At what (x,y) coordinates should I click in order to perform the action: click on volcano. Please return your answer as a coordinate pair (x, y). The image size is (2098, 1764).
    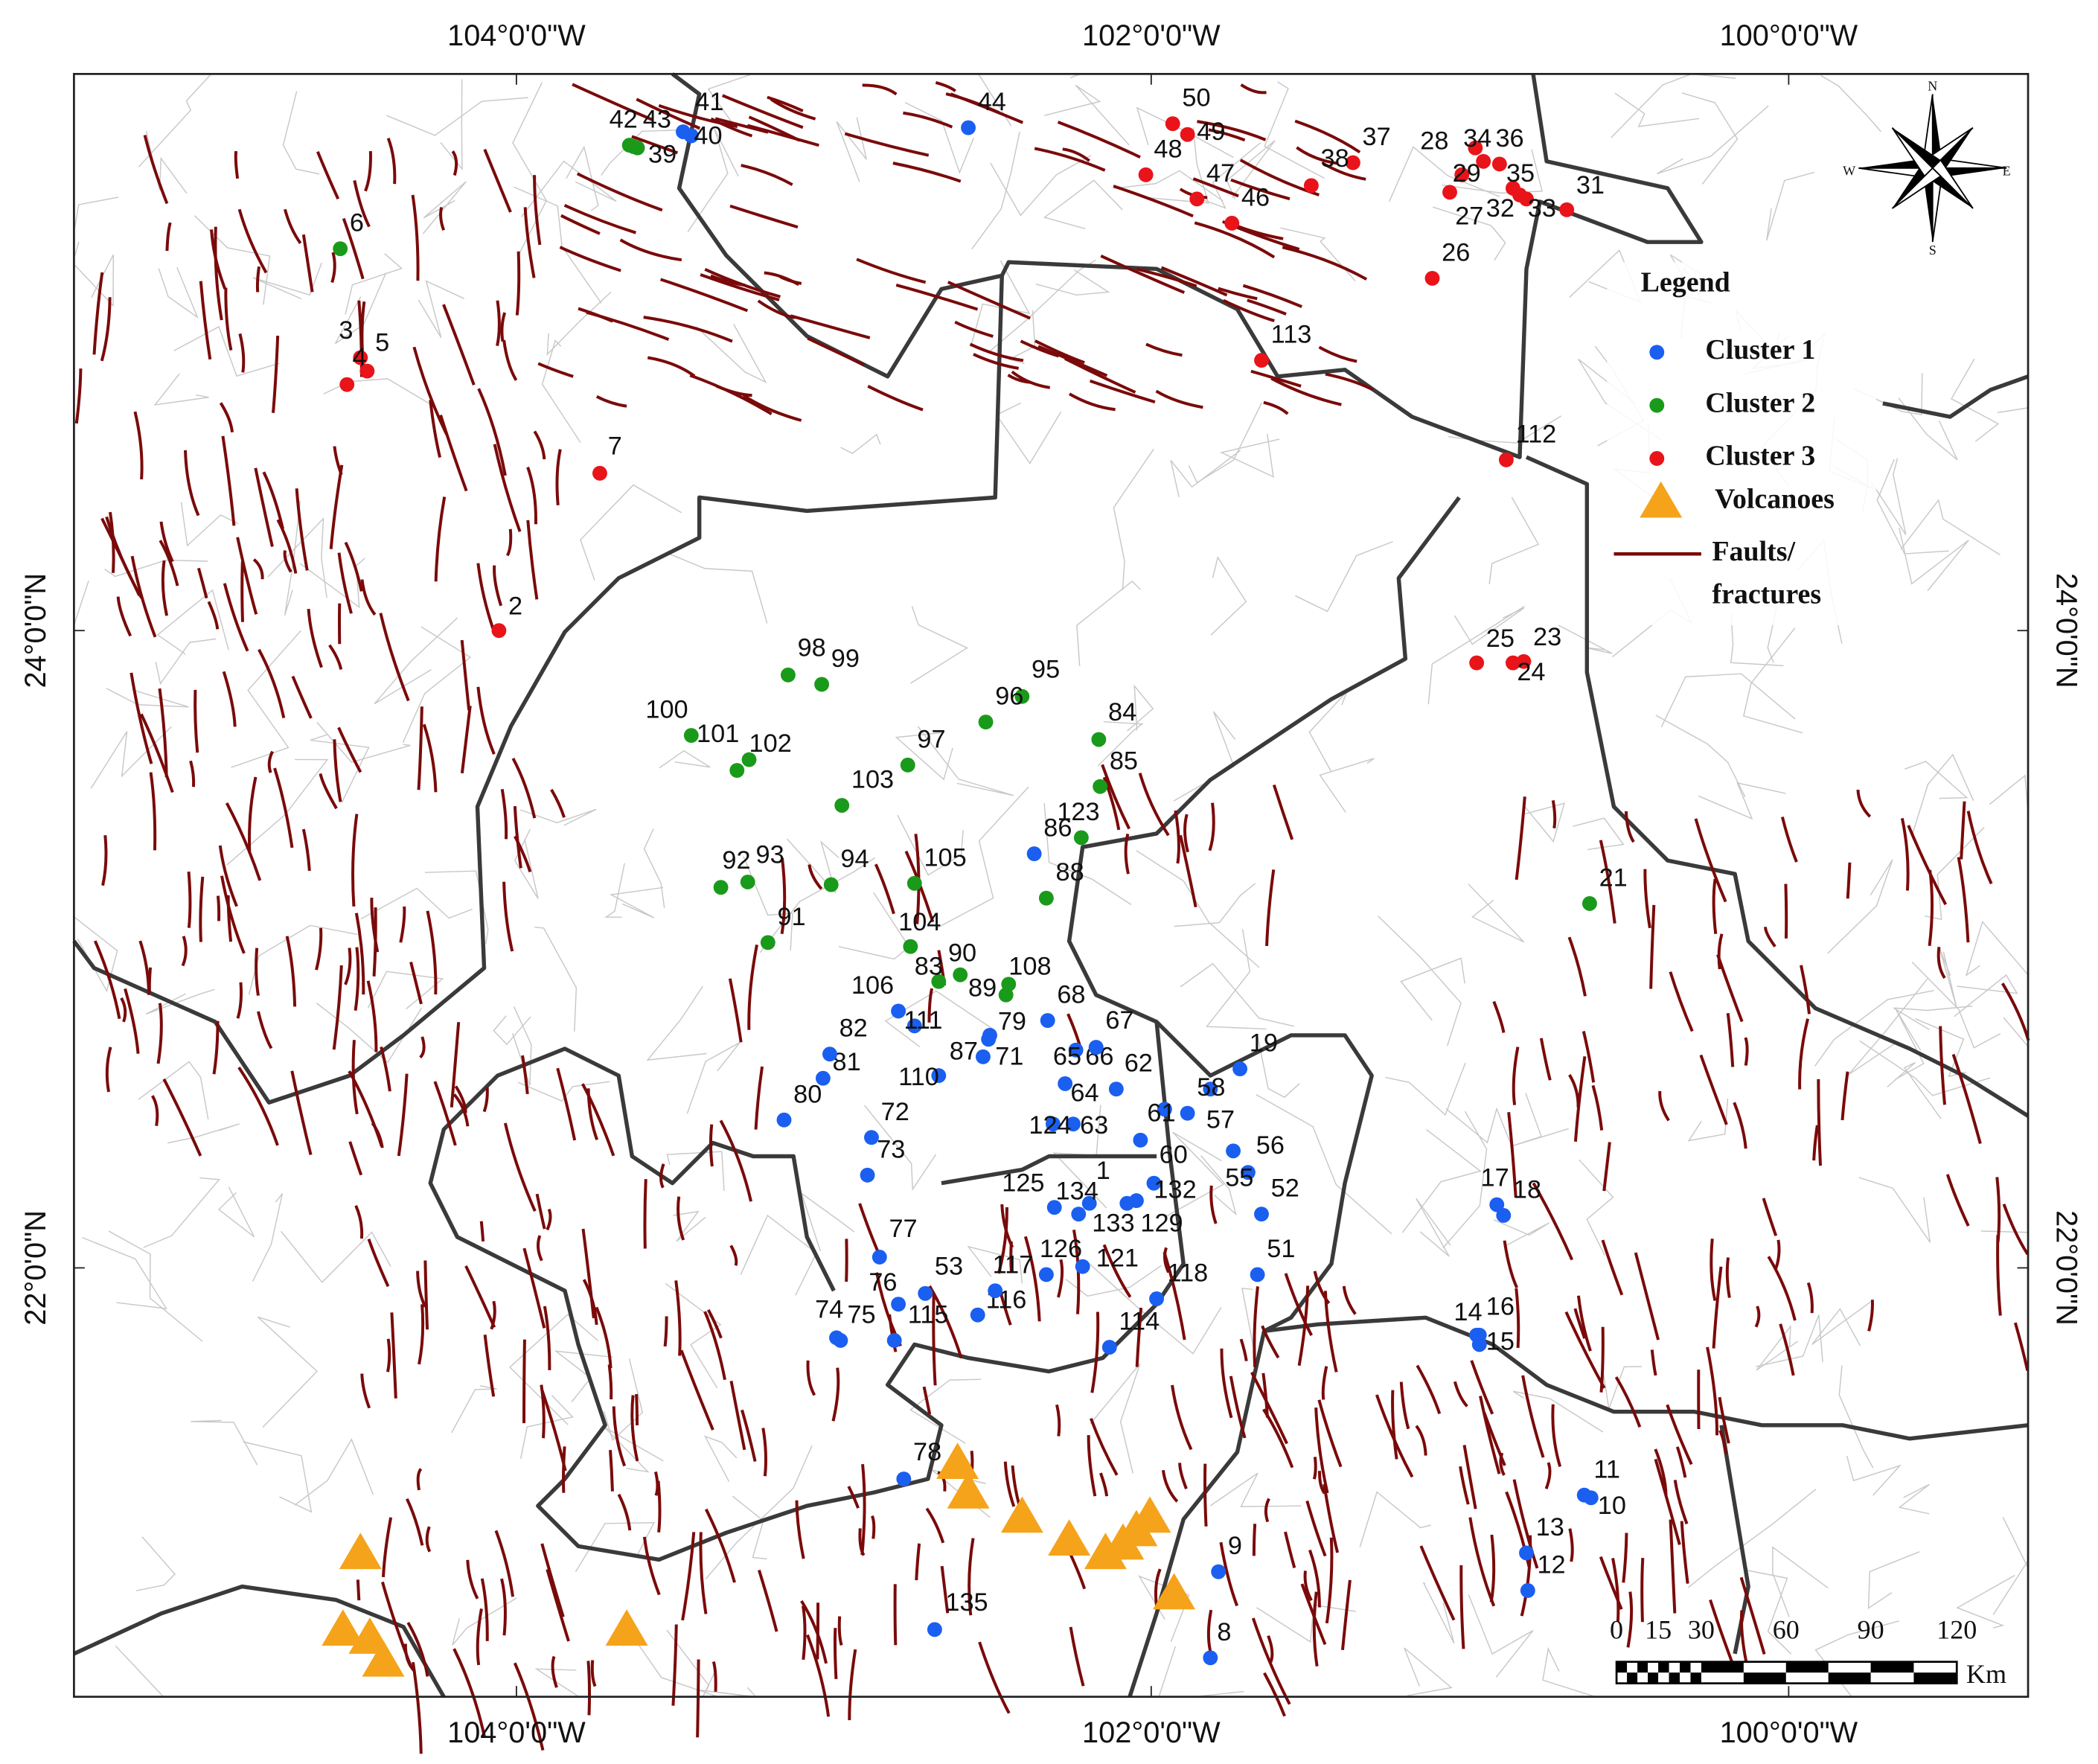
    Looking at the image, I should click on (626, 1628).